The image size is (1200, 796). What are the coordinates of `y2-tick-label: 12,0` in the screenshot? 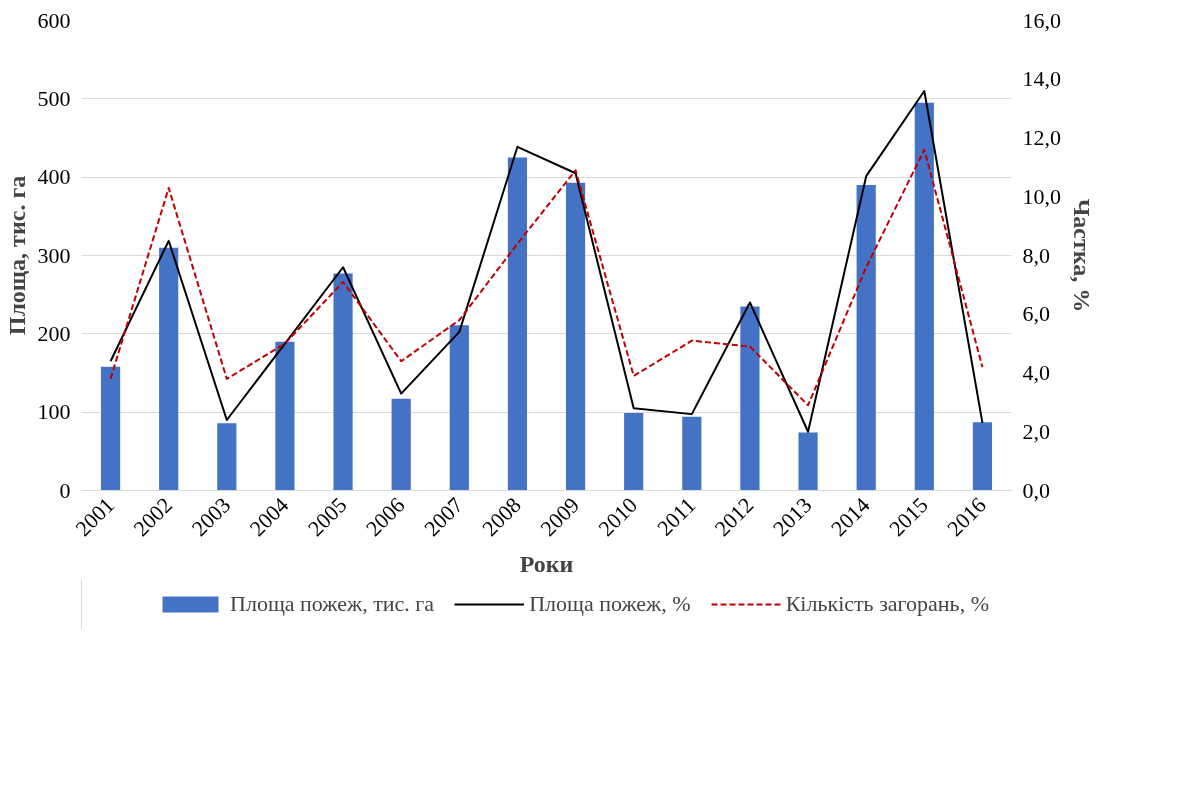 It's located at (1041, 137).